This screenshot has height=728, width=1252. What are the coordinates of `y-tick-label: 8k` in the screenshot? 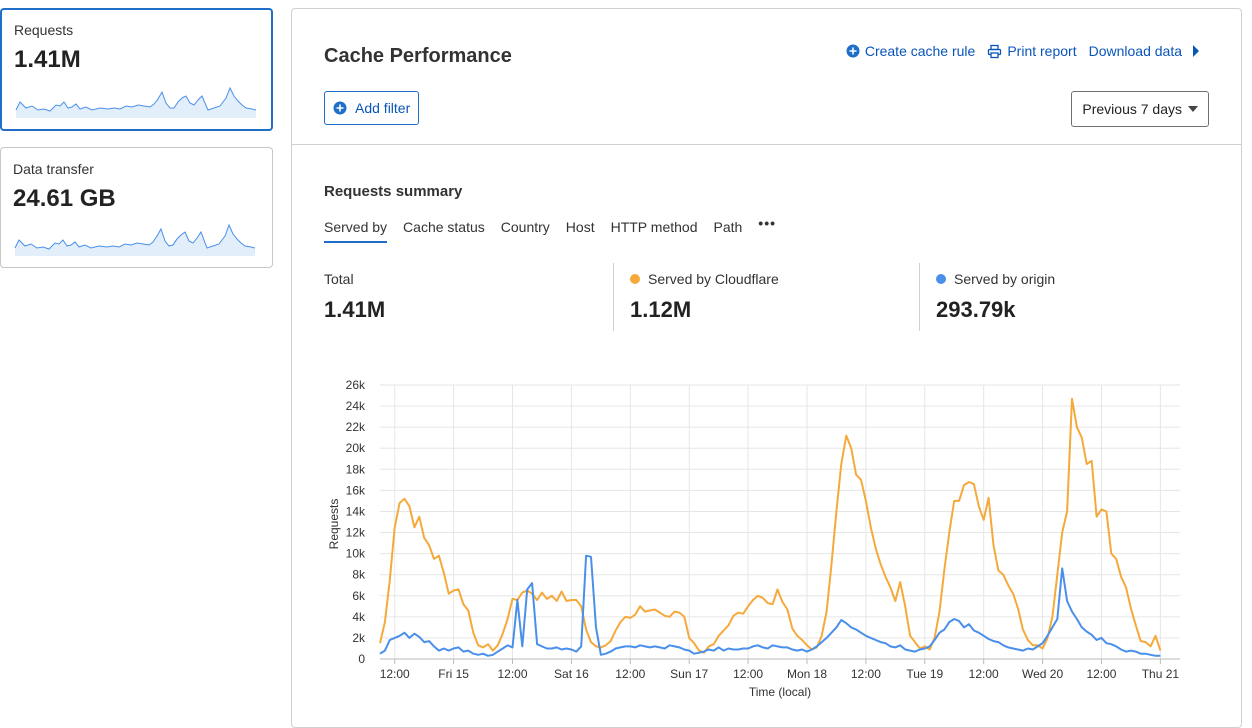 It's located at (359, 575).